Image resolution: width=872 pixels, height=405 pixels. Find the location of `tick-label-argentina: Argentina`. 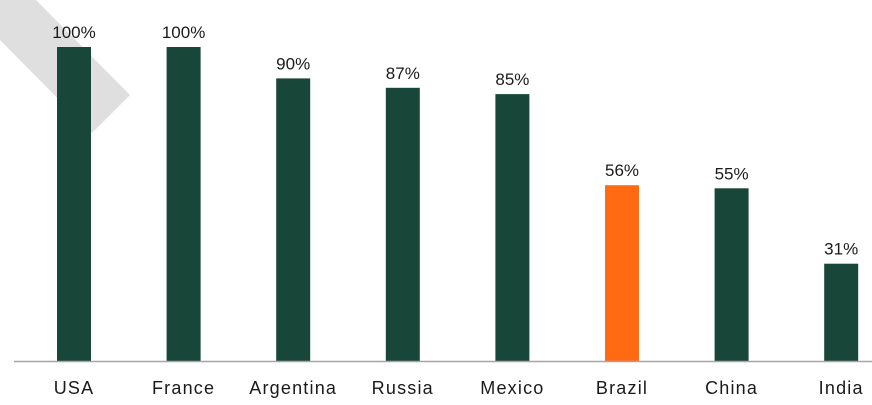

tick-label-argentina: Argentina is located at coordinates (293, 388).